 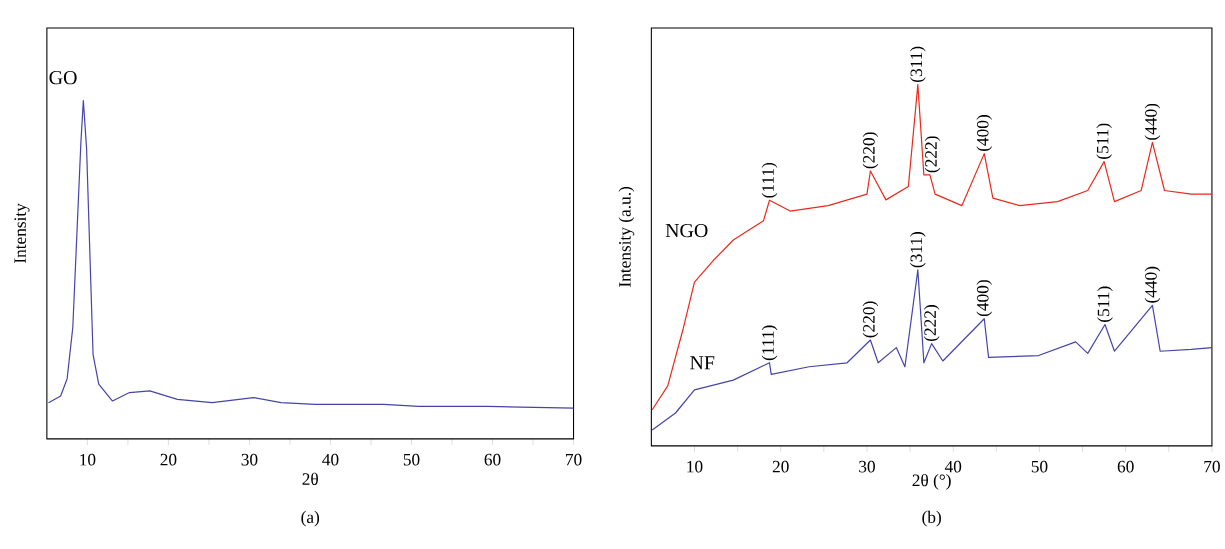 What do you see at coordinates (310, 479) in the screenshot?
I see `x-axis-title: 2θ` at bounding box center [310, 479].